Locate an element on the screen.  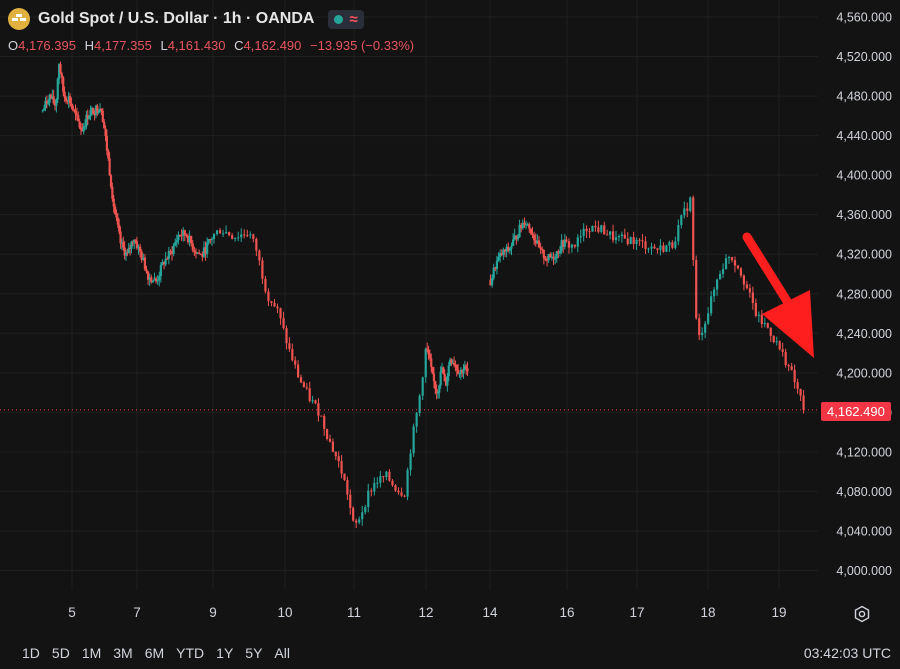
low-value: 4,161.430 is located at coordinates (196, 45).